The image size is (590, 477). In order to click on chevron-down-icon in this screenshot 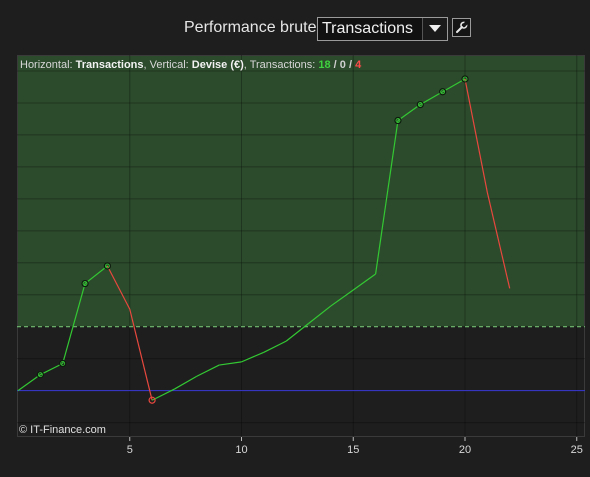, I will do `click(434, 29)`.